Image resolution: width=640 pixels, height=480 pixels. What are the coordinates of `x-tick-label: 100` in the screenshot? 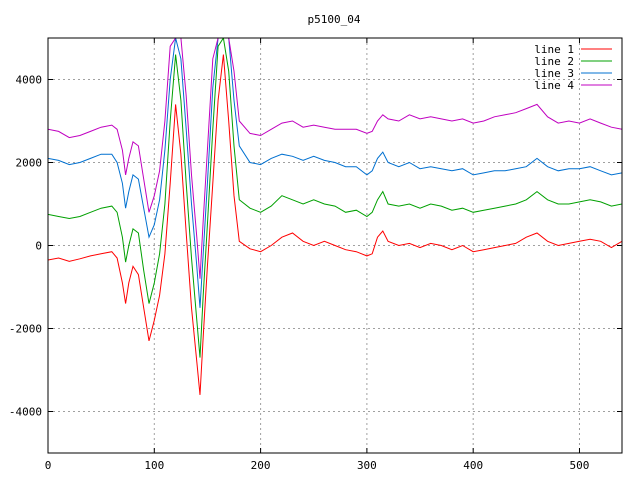 It's located at (154, 465).